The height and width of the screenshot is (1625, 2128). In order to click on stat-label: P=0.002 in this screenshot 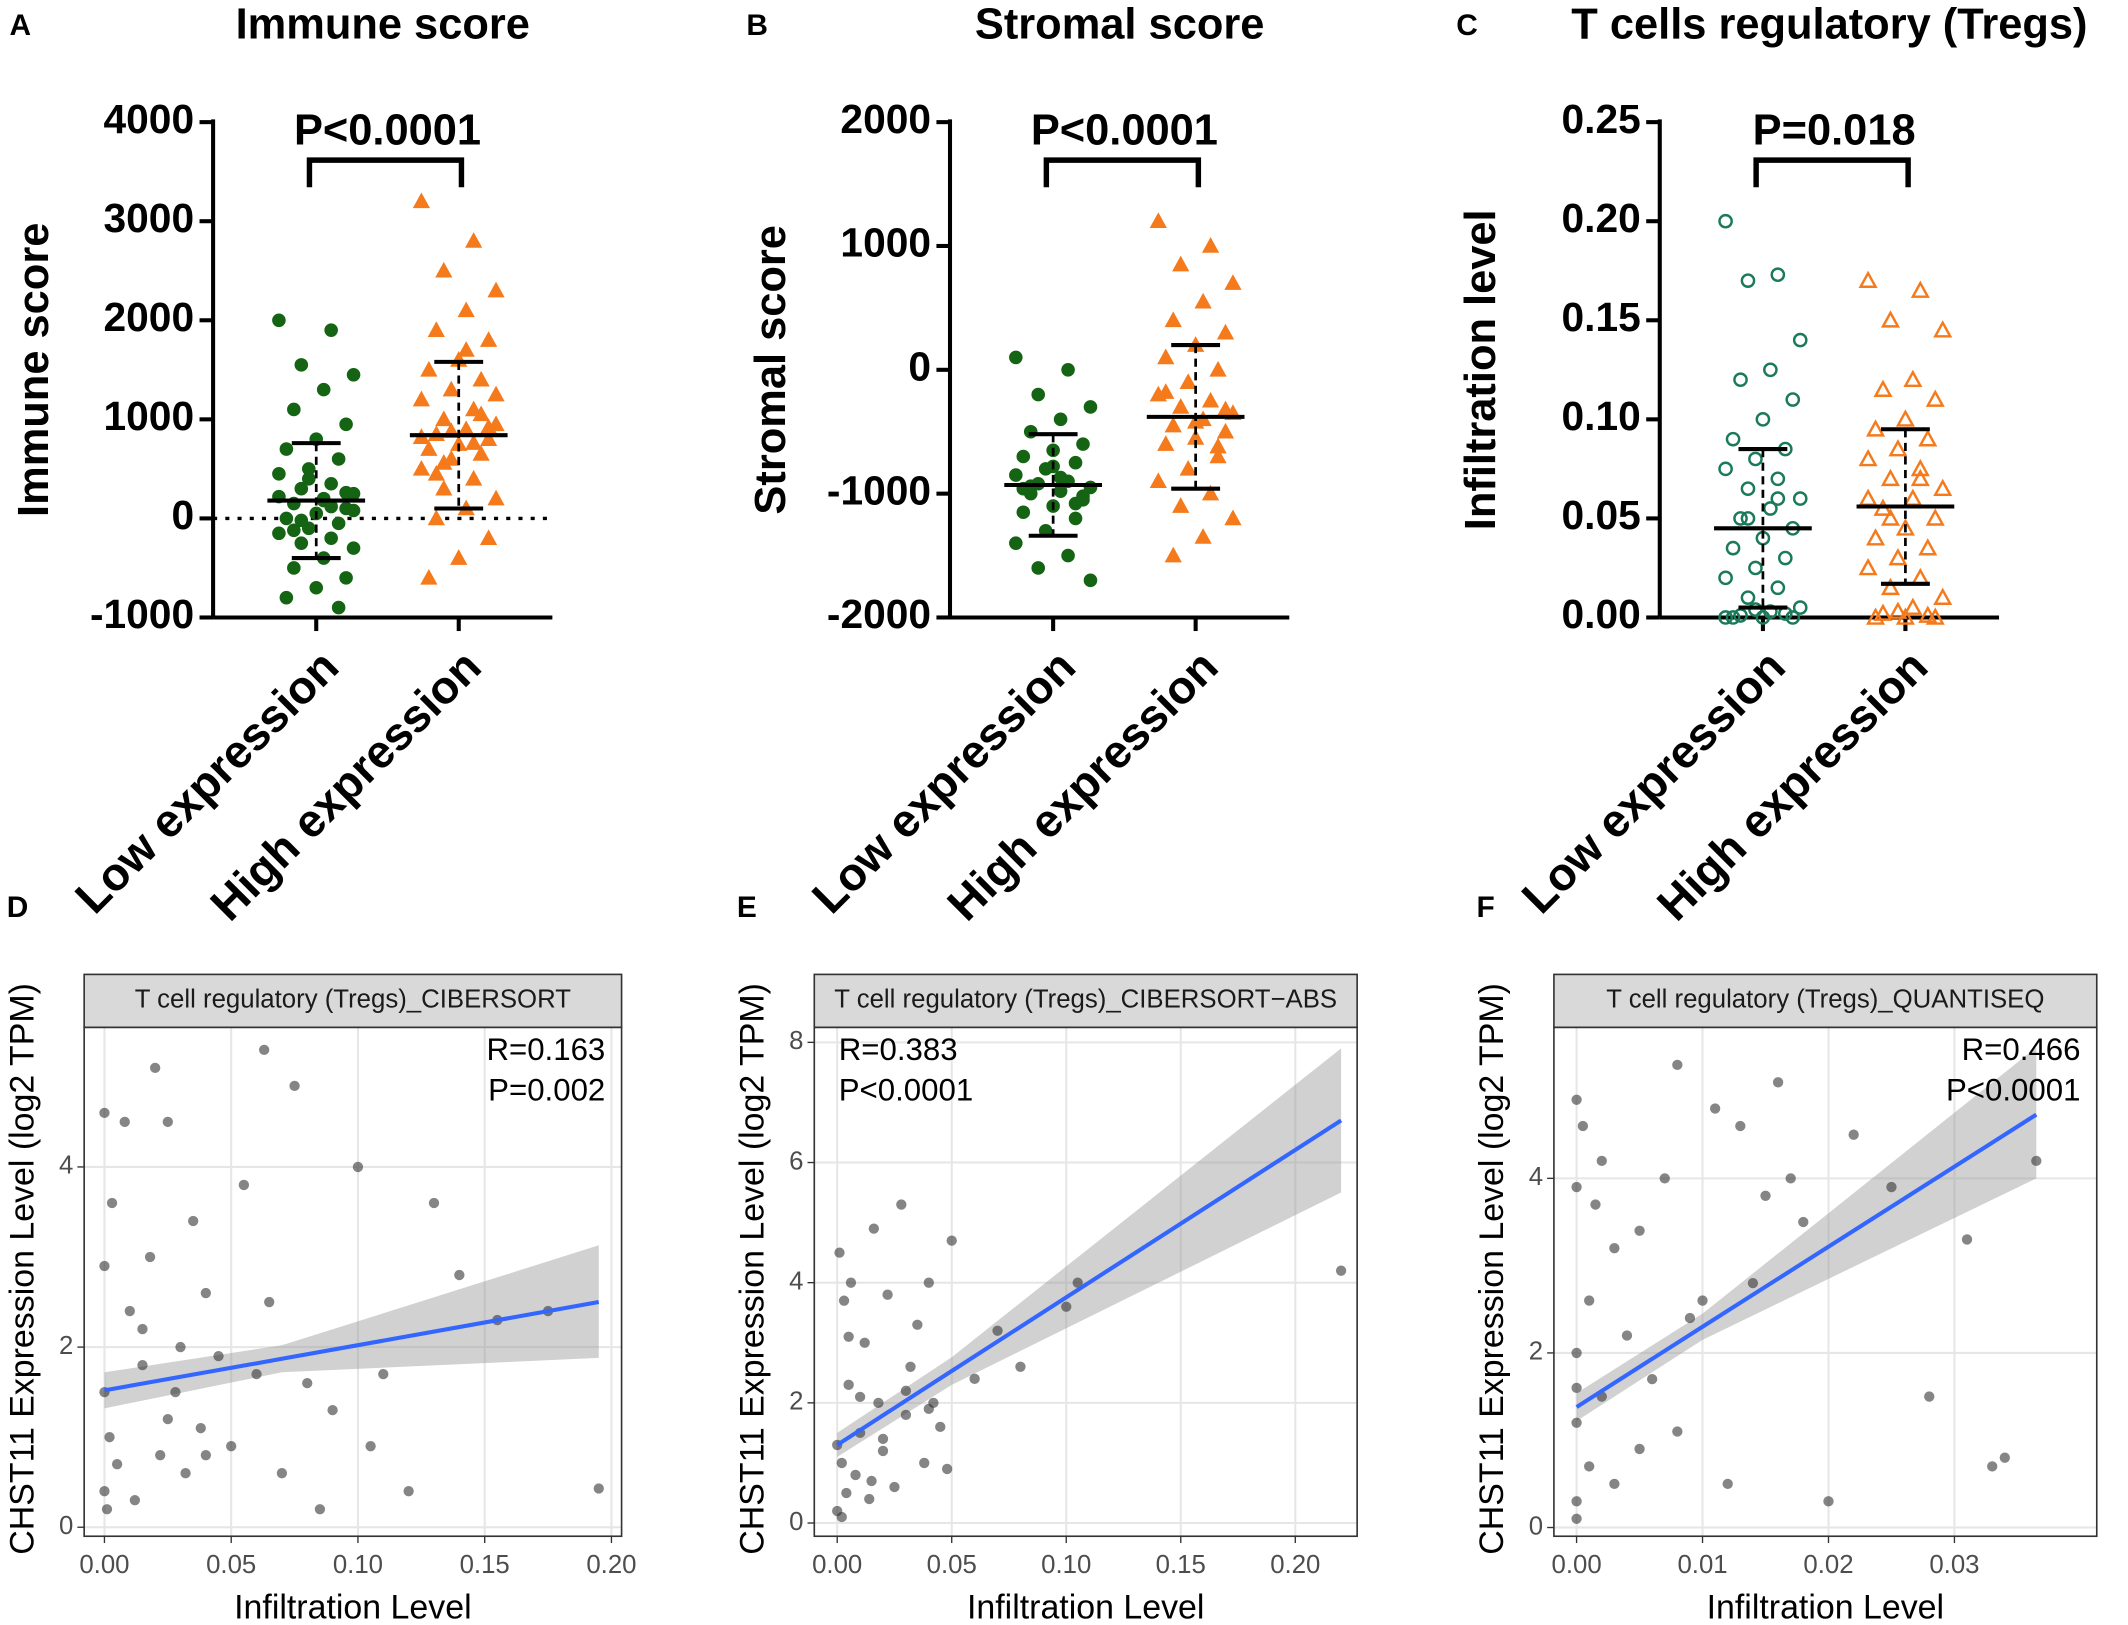, I will do `click(546, 1090)`.